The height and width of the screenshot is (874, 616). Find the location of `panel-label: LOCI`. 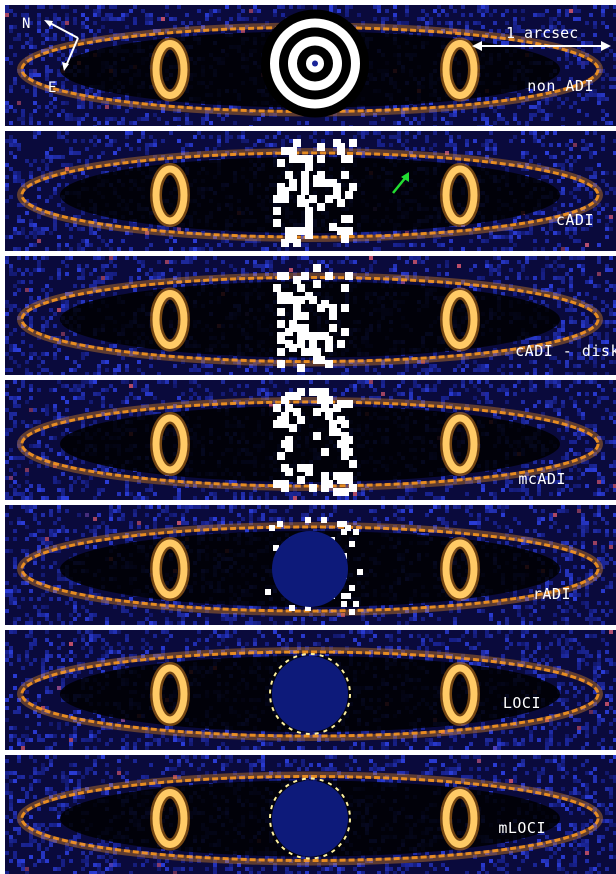

panel-label: LOCI is located at coordinates (521, 703).